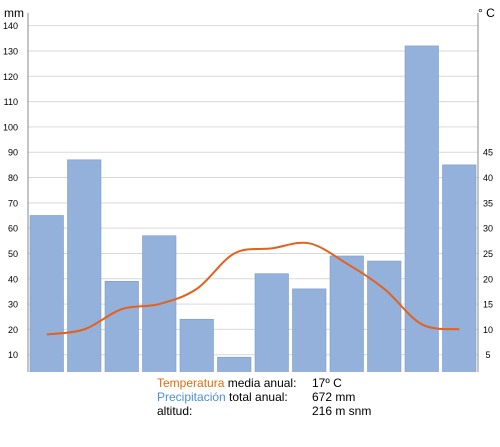  I want to click on altitude-caption: altitud:, so click(175, 411).